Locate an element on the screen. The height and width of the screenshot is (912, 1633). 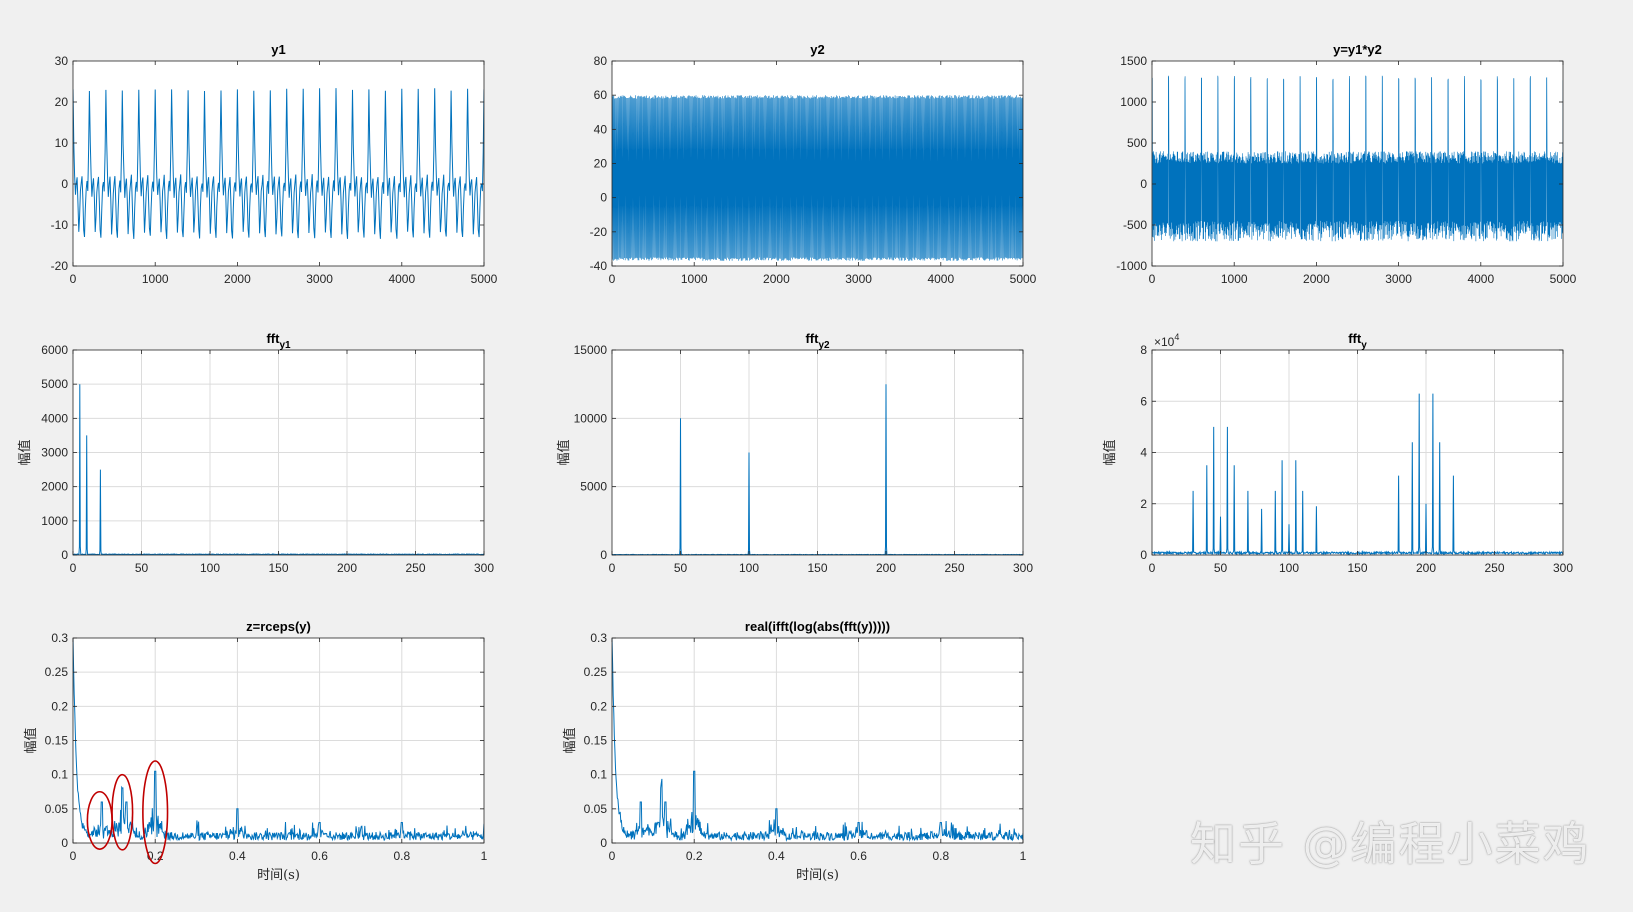
y-tick-label: 6 is located at coordinates (1143, 401).